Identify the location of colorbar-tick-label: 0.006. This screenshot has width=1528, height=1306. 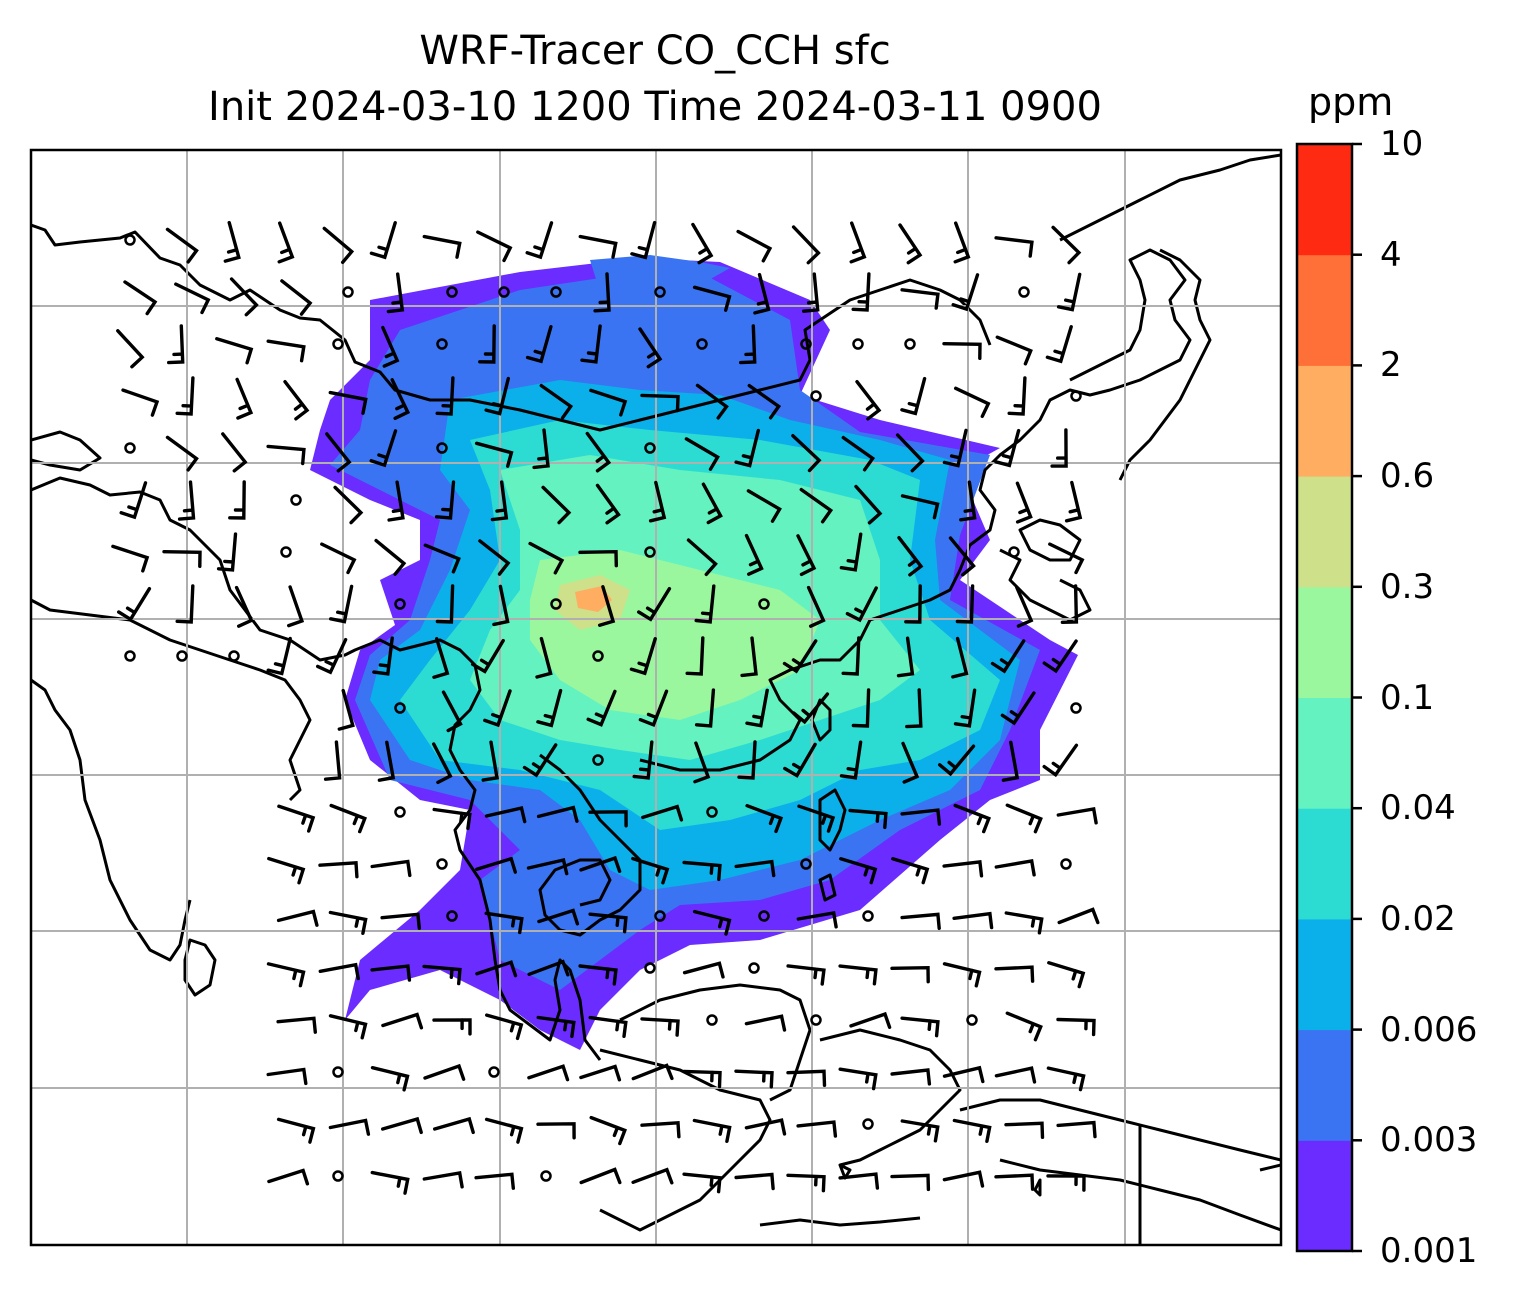
(1429, 1029).